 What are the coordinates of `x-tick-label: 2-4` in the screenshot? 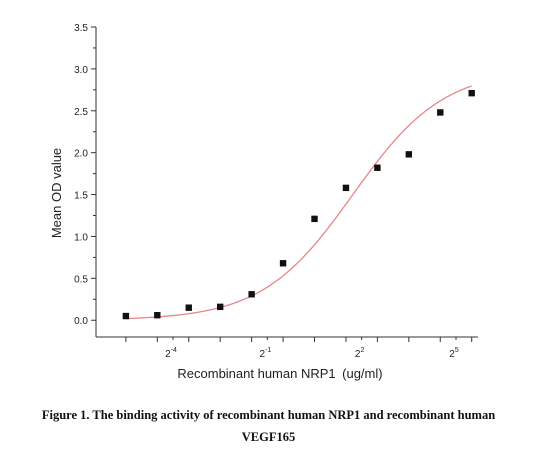 It's located at (171, 353).